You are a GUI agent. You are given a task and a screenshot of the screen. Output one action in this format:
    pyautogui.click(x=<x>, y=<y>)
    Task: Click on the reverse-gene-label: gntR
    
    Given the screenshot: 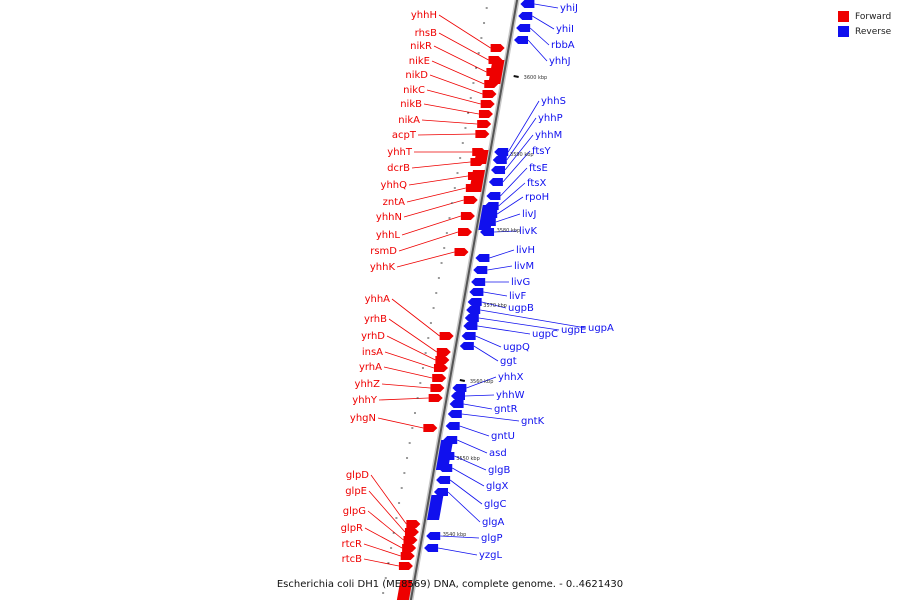 What is the action you would take?
    pyautogui.click(x=506, y=409)
    